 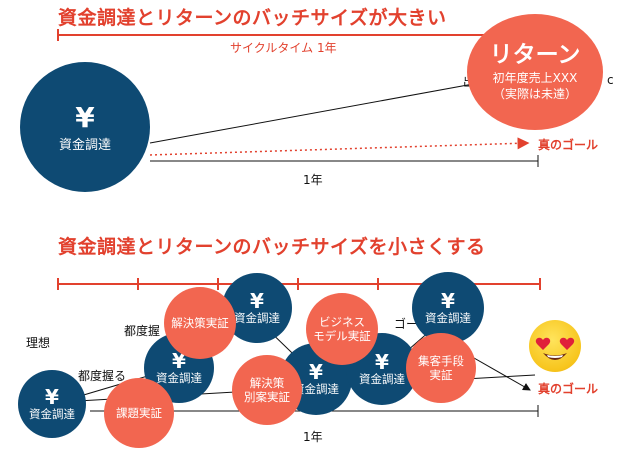 What do you see at coordinates (38, 343) in the screenshot?
I see `ideal-label: 理想` at bounding box center [38, 343].